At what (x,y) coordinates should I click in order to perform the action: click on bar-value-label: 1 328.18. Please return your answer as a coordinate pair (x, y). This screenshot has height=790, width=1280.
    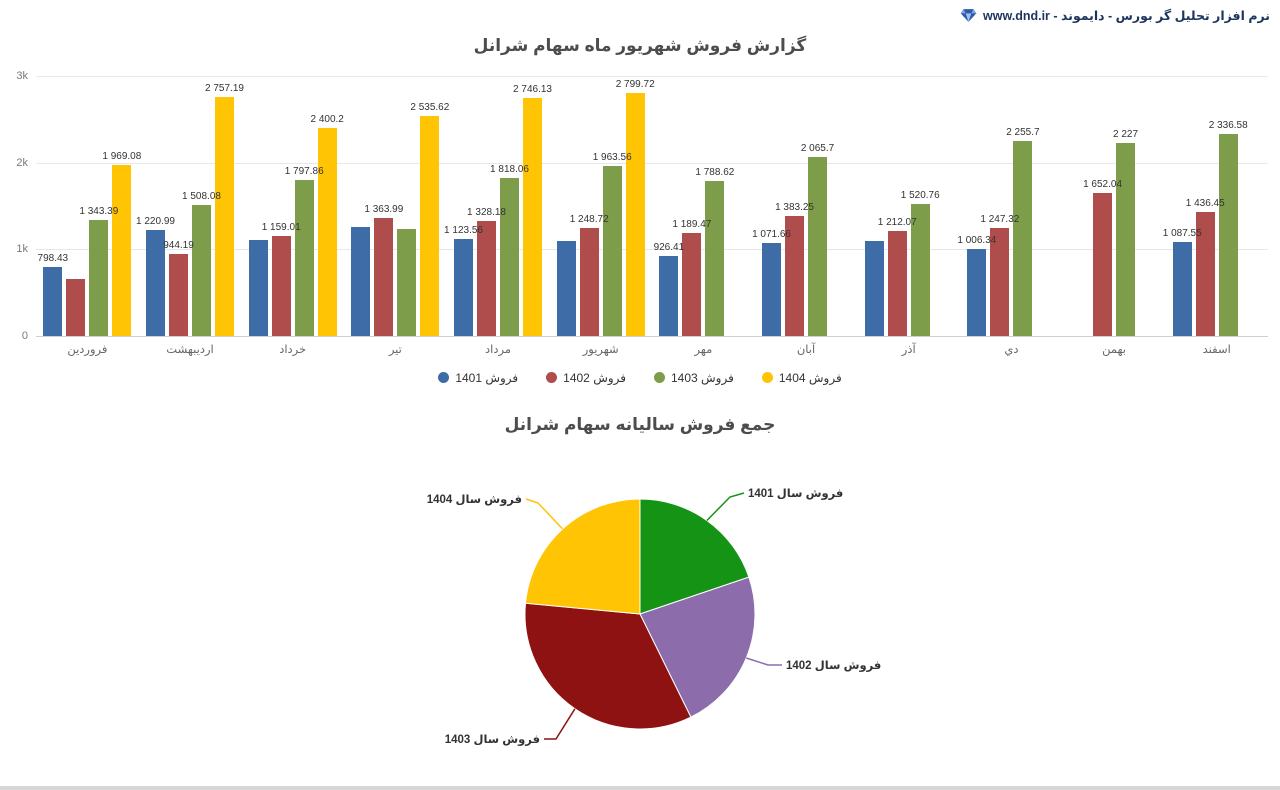
    Looking at the image, I should click on (486, 212).